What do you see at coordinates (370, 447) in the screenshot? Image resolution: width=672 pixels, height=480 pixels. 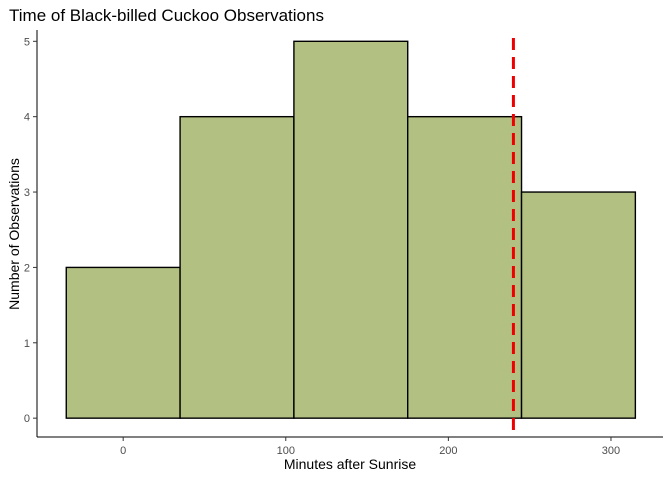 I see `x-ticks-group: 0 100 200 300` at bounding box center [370, 447].